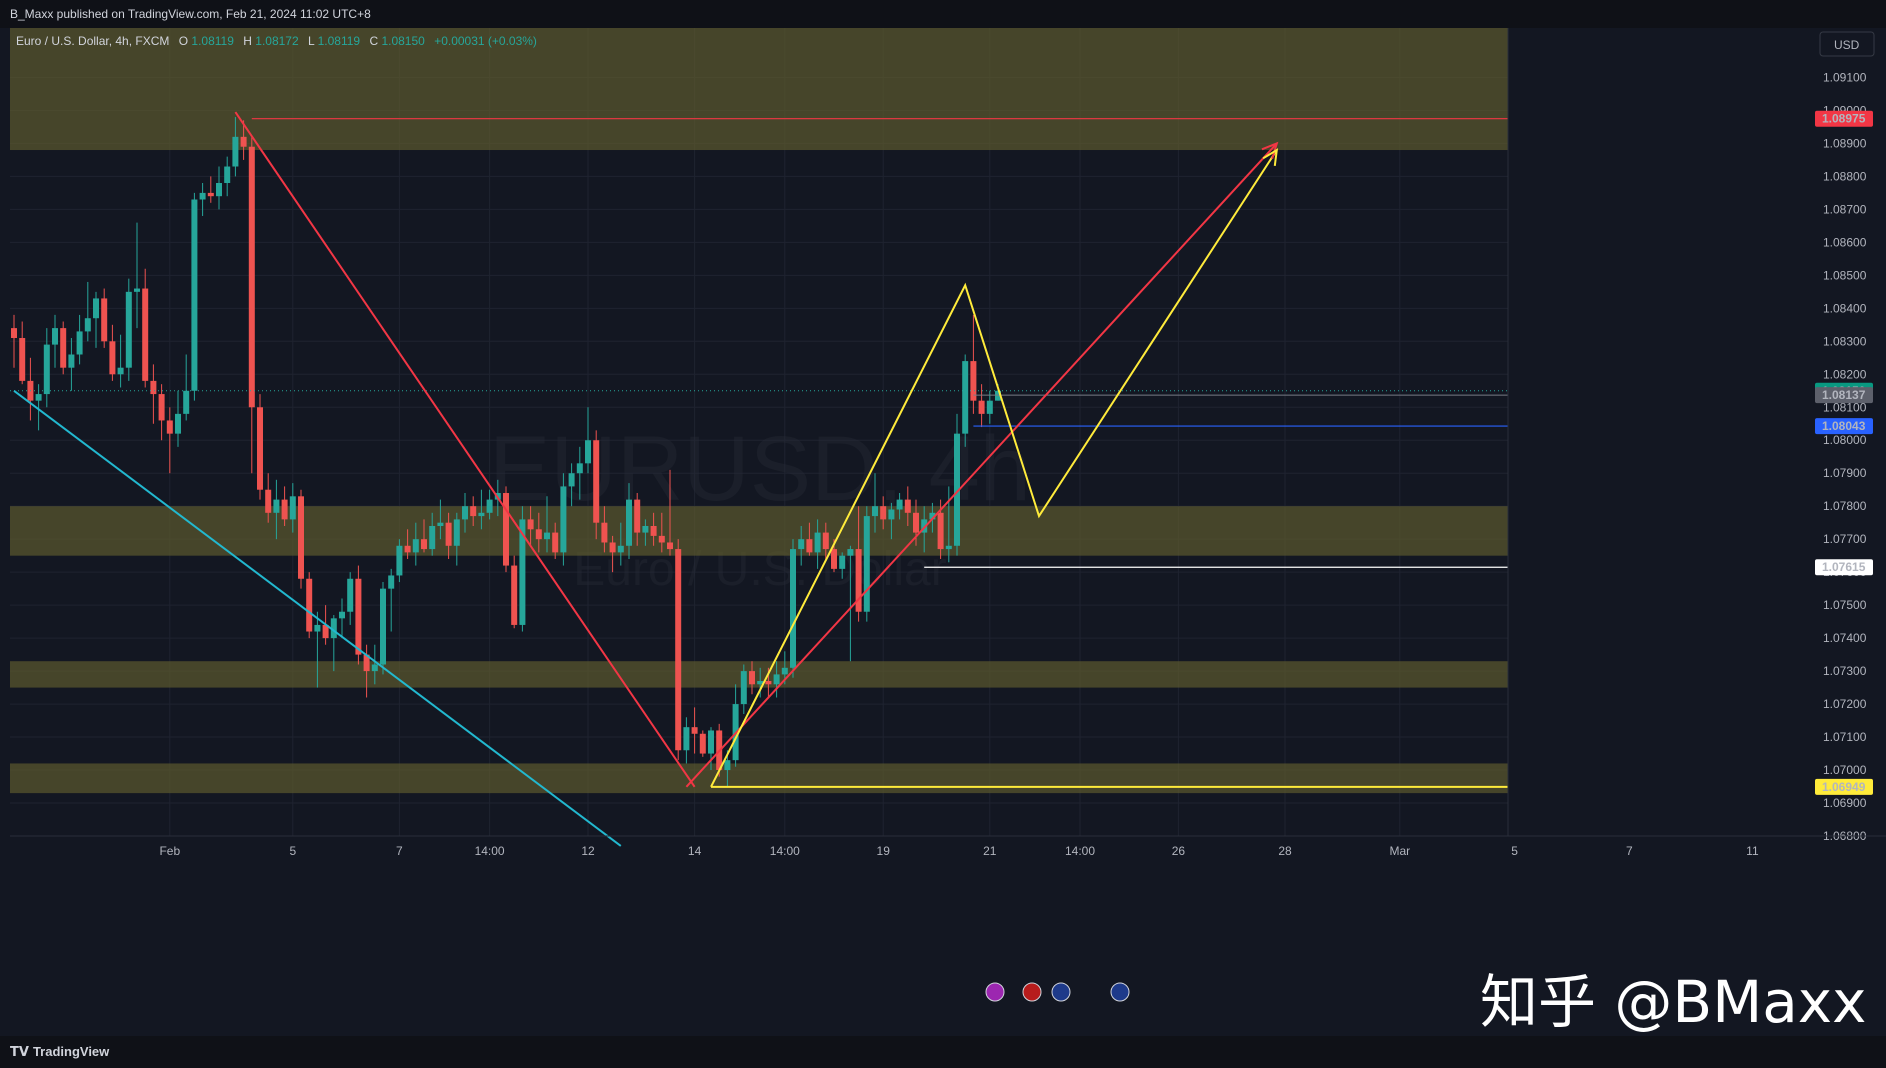 This screenshot has height=1068, width=1886. I want to click on author-watermark: 知乎 @BMaxx, so click(1673, 1002).